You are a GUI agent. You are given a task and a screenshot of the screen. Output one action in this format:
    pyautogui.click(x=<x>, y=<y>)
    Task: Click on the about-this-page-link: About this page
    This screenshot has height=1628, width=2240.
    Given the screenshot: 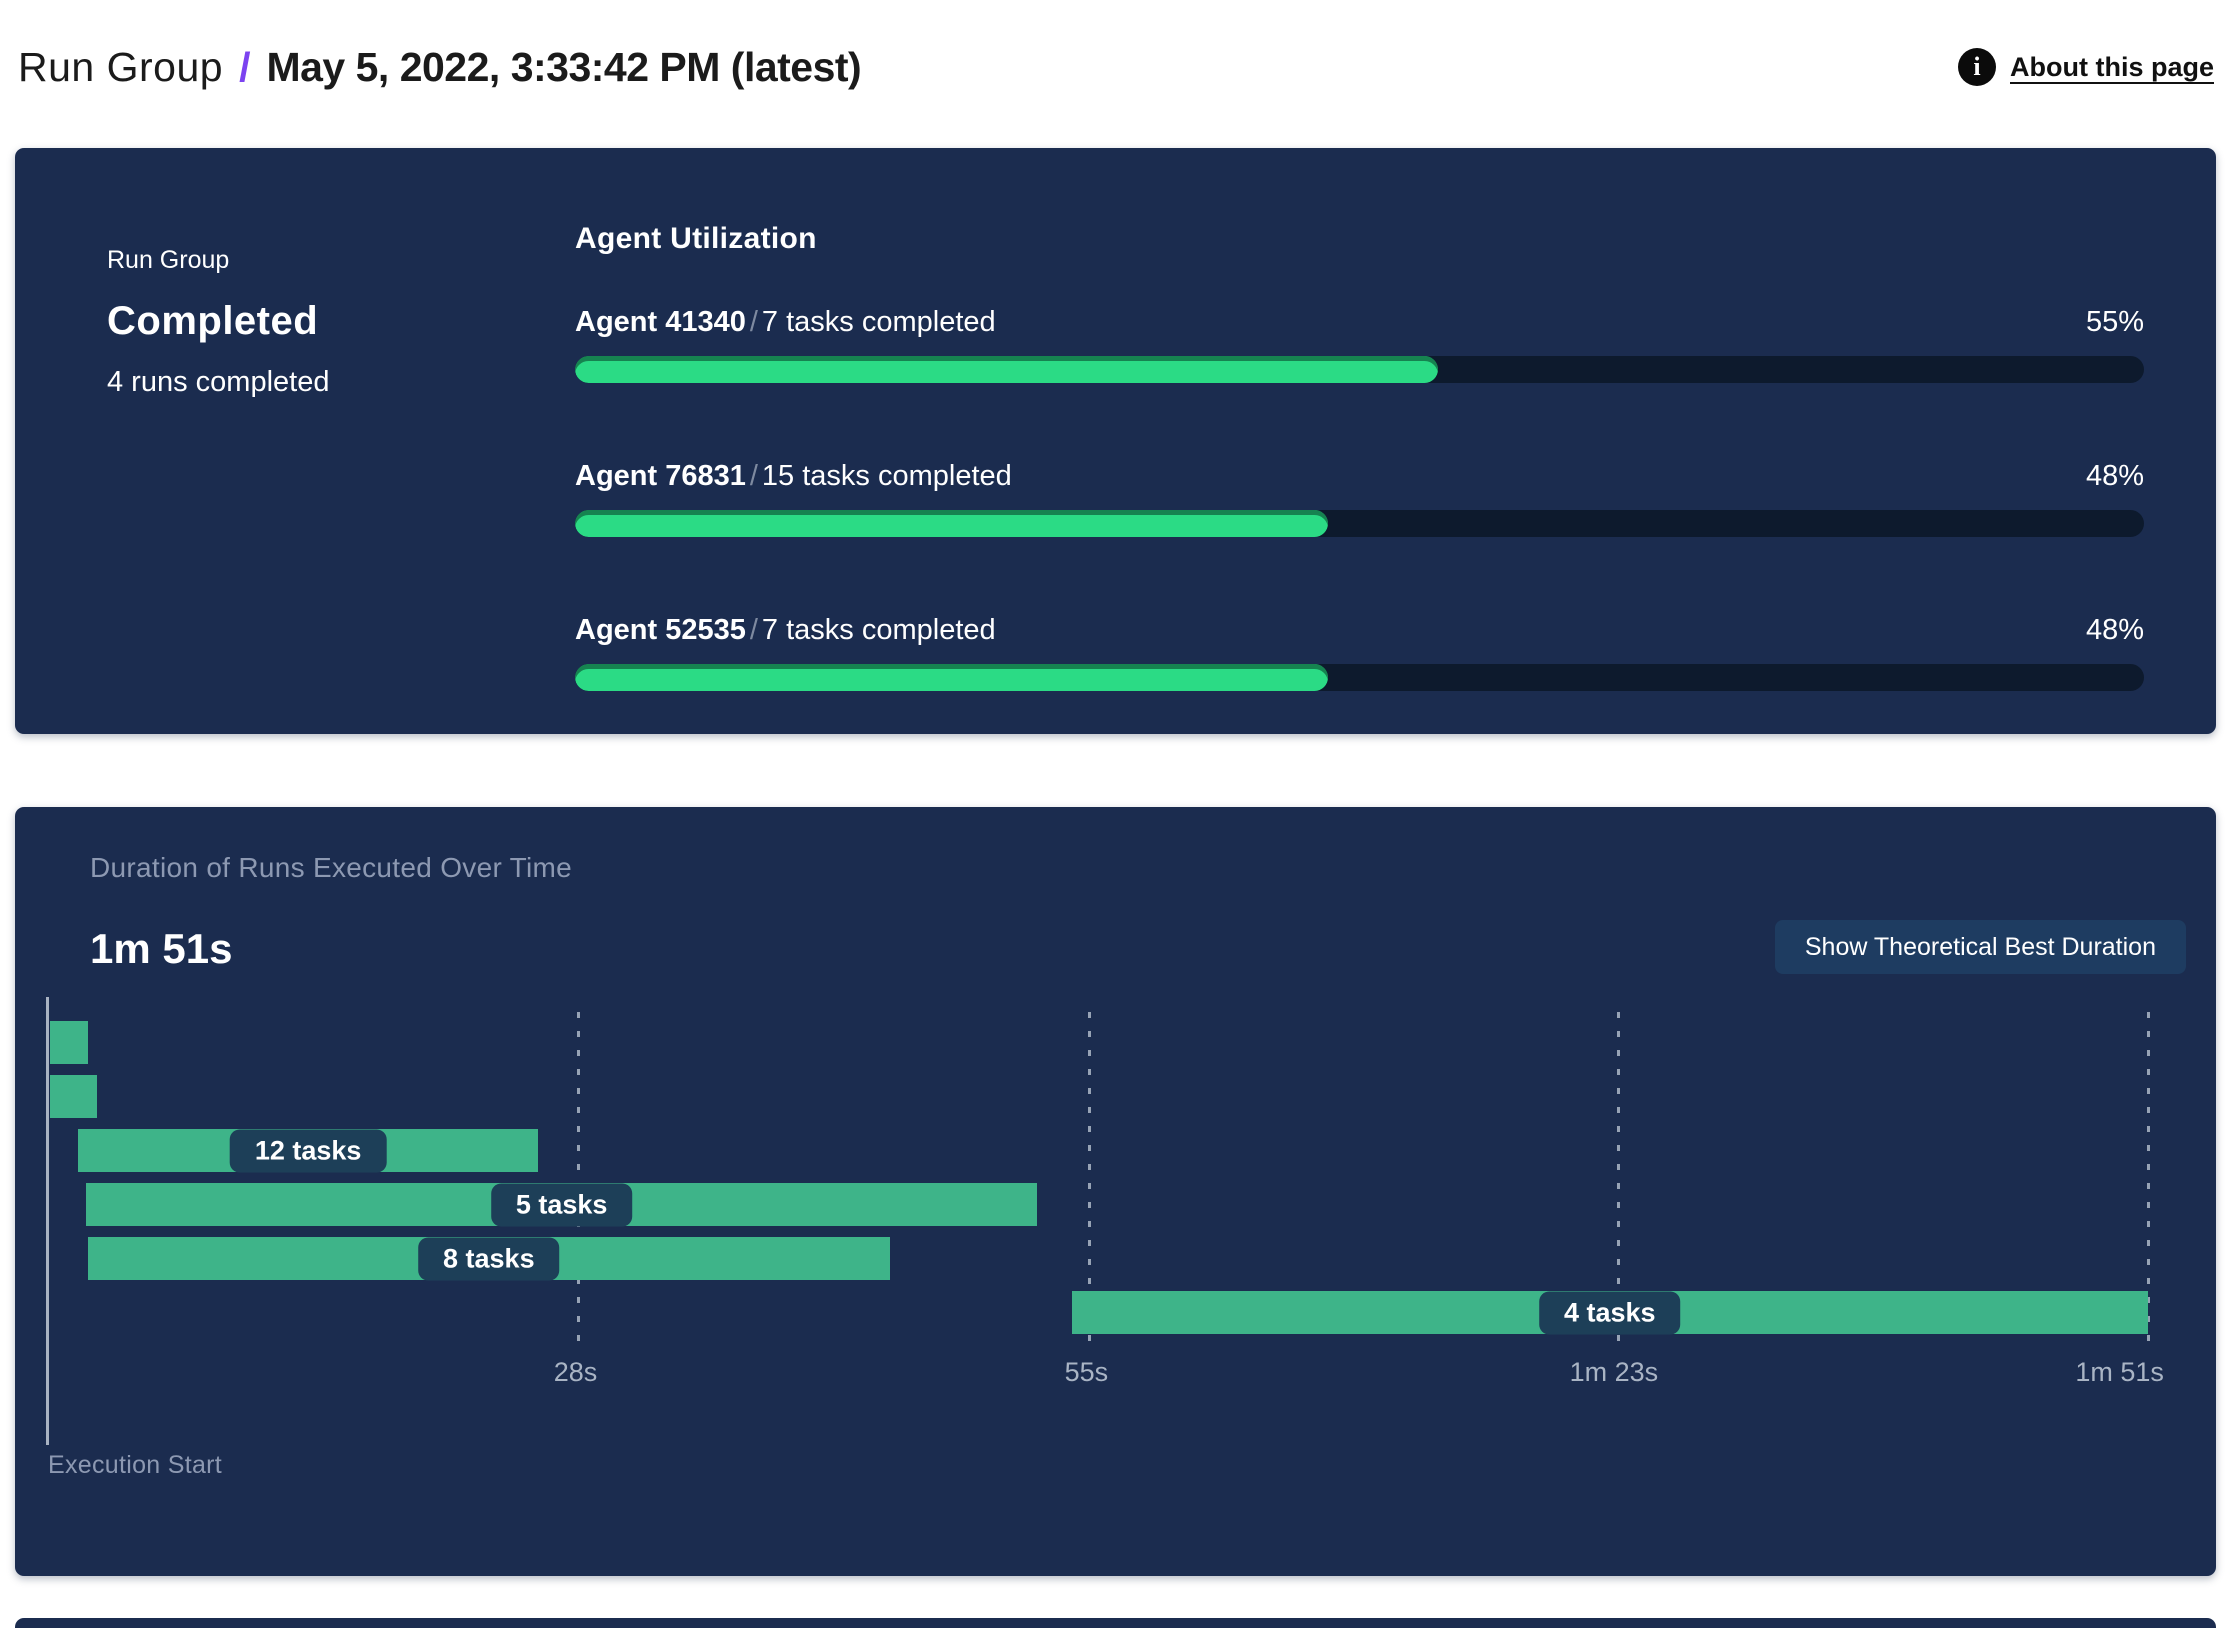 What is the action you would take?
    pyautogui.click(x=2112, y=66)
    